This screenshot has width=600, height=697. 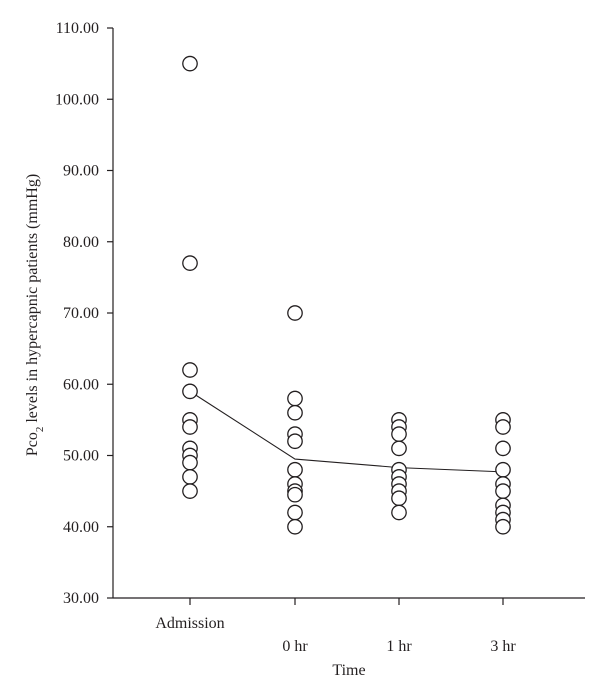 What do you see at coordinates (189, 623) in the screenshot?
I see `x-tick-label: Admission` at bounding box center [189, 623].